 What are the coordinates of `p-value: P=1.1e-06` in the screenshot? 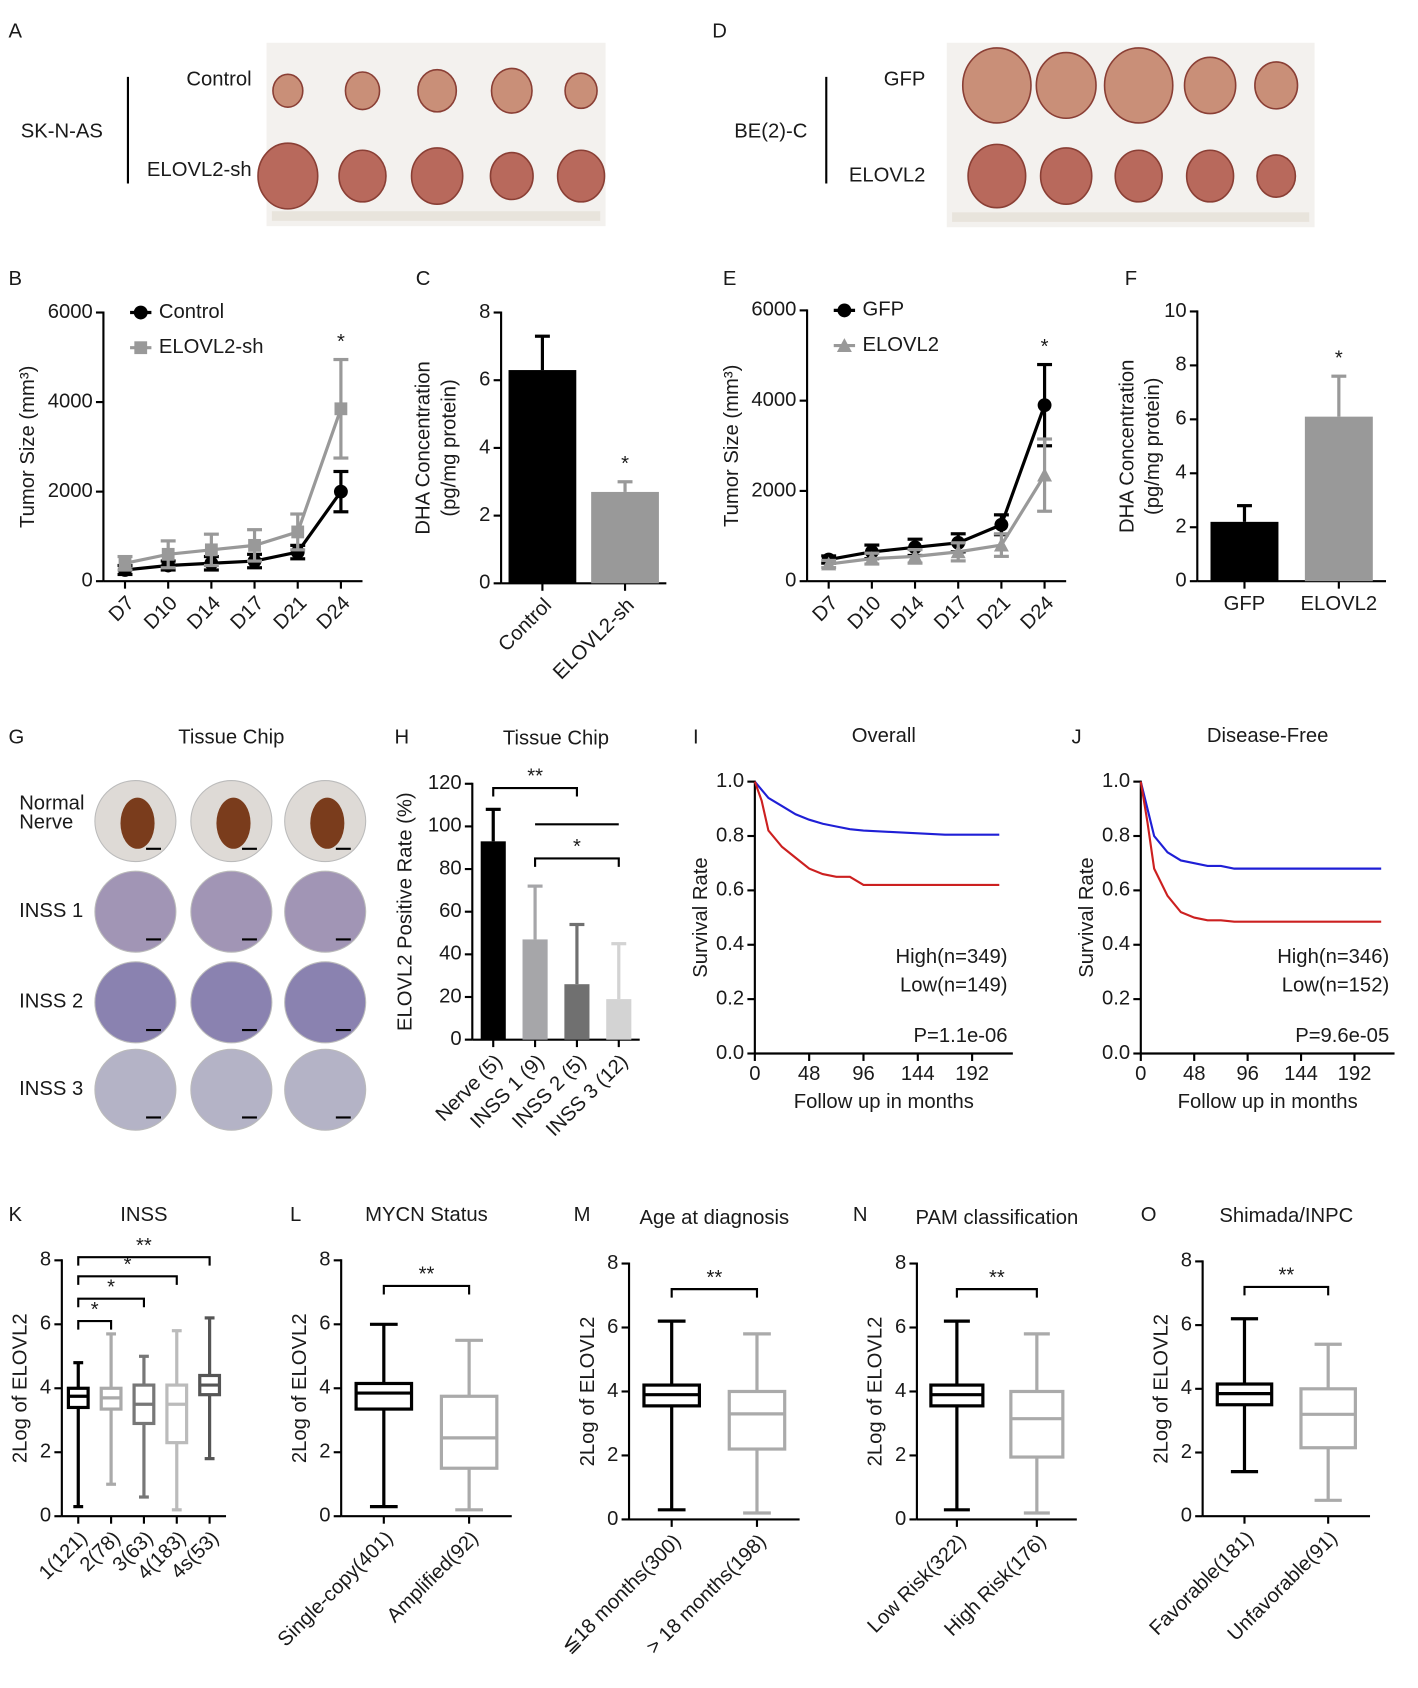 It's located at (961, 1036).